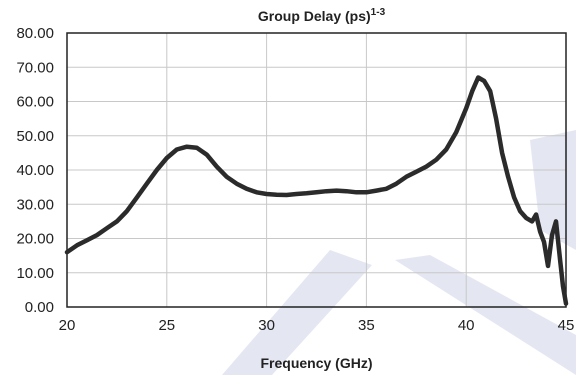  What do you see at coordinates (314, 16) in the screenshot?
I see `chart-title-main: Group Delay (ps)` at bounding box center [314, 16].